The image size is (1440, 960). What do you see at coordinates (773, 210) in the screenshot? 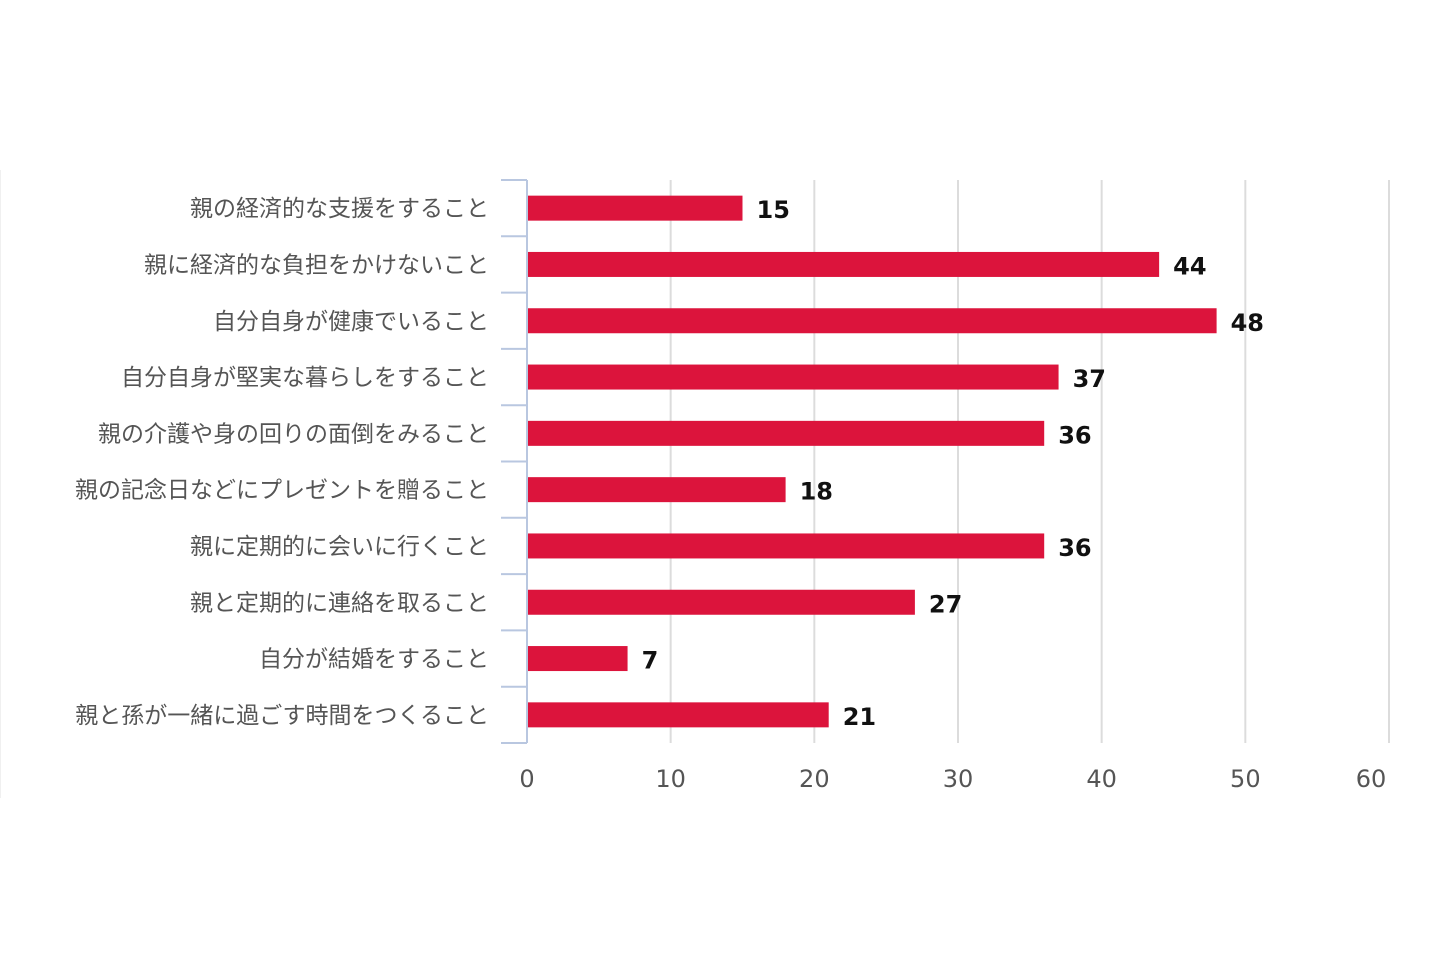
I see `data-label: 15` at bounding box center [773, 210].